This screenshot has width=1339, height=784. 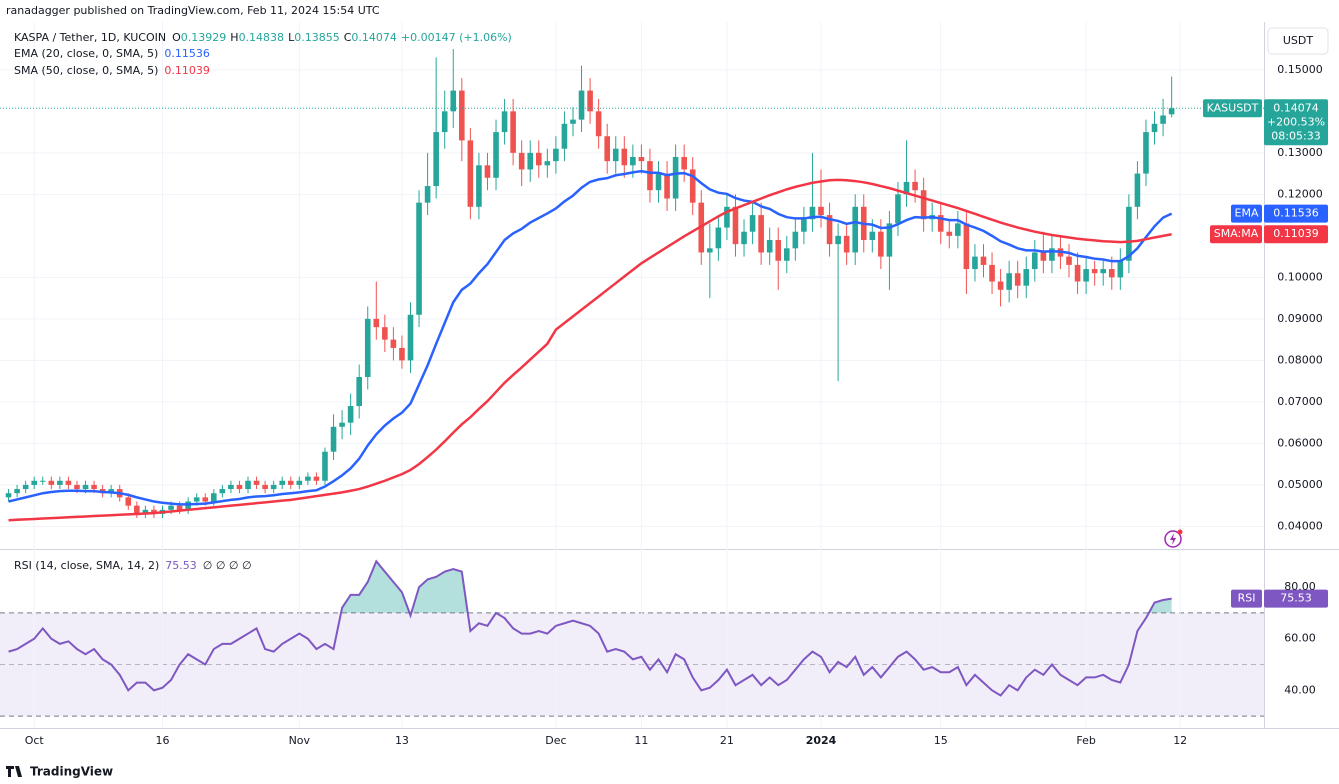 I want to click on x-tick-label: 21, so click(x=727, y=740).